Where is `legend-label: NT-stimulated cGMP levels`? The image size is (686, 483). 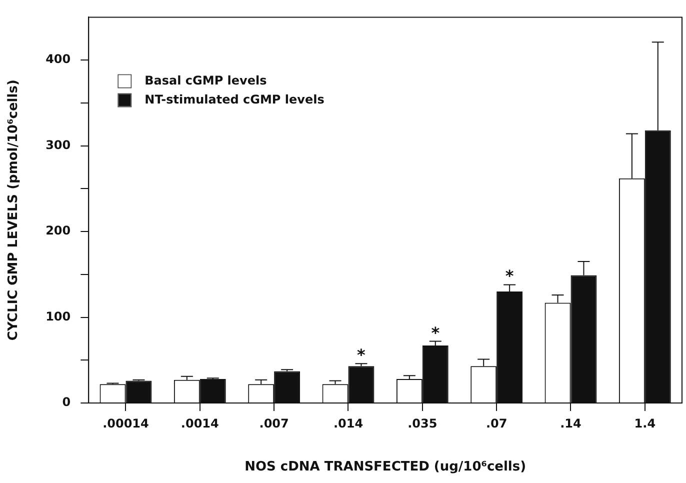
legend-label: NT-stimulated cGMP levels is located at coordinates (234, 99).